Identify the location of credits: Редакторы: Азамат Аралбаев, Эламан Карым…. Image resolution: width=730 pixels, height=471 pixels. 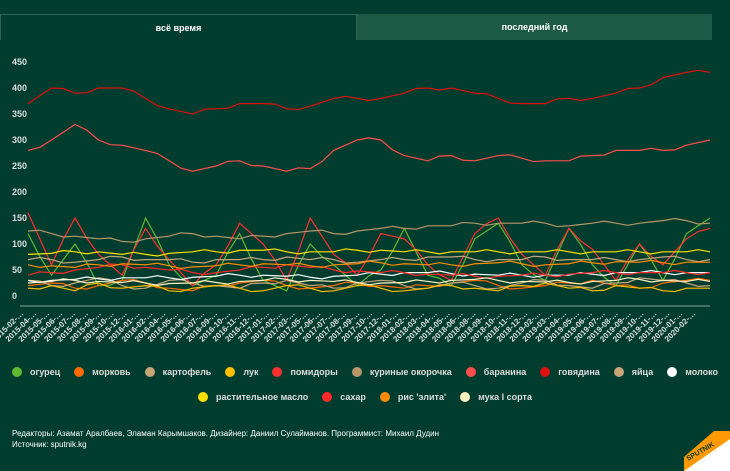
(225, 439).